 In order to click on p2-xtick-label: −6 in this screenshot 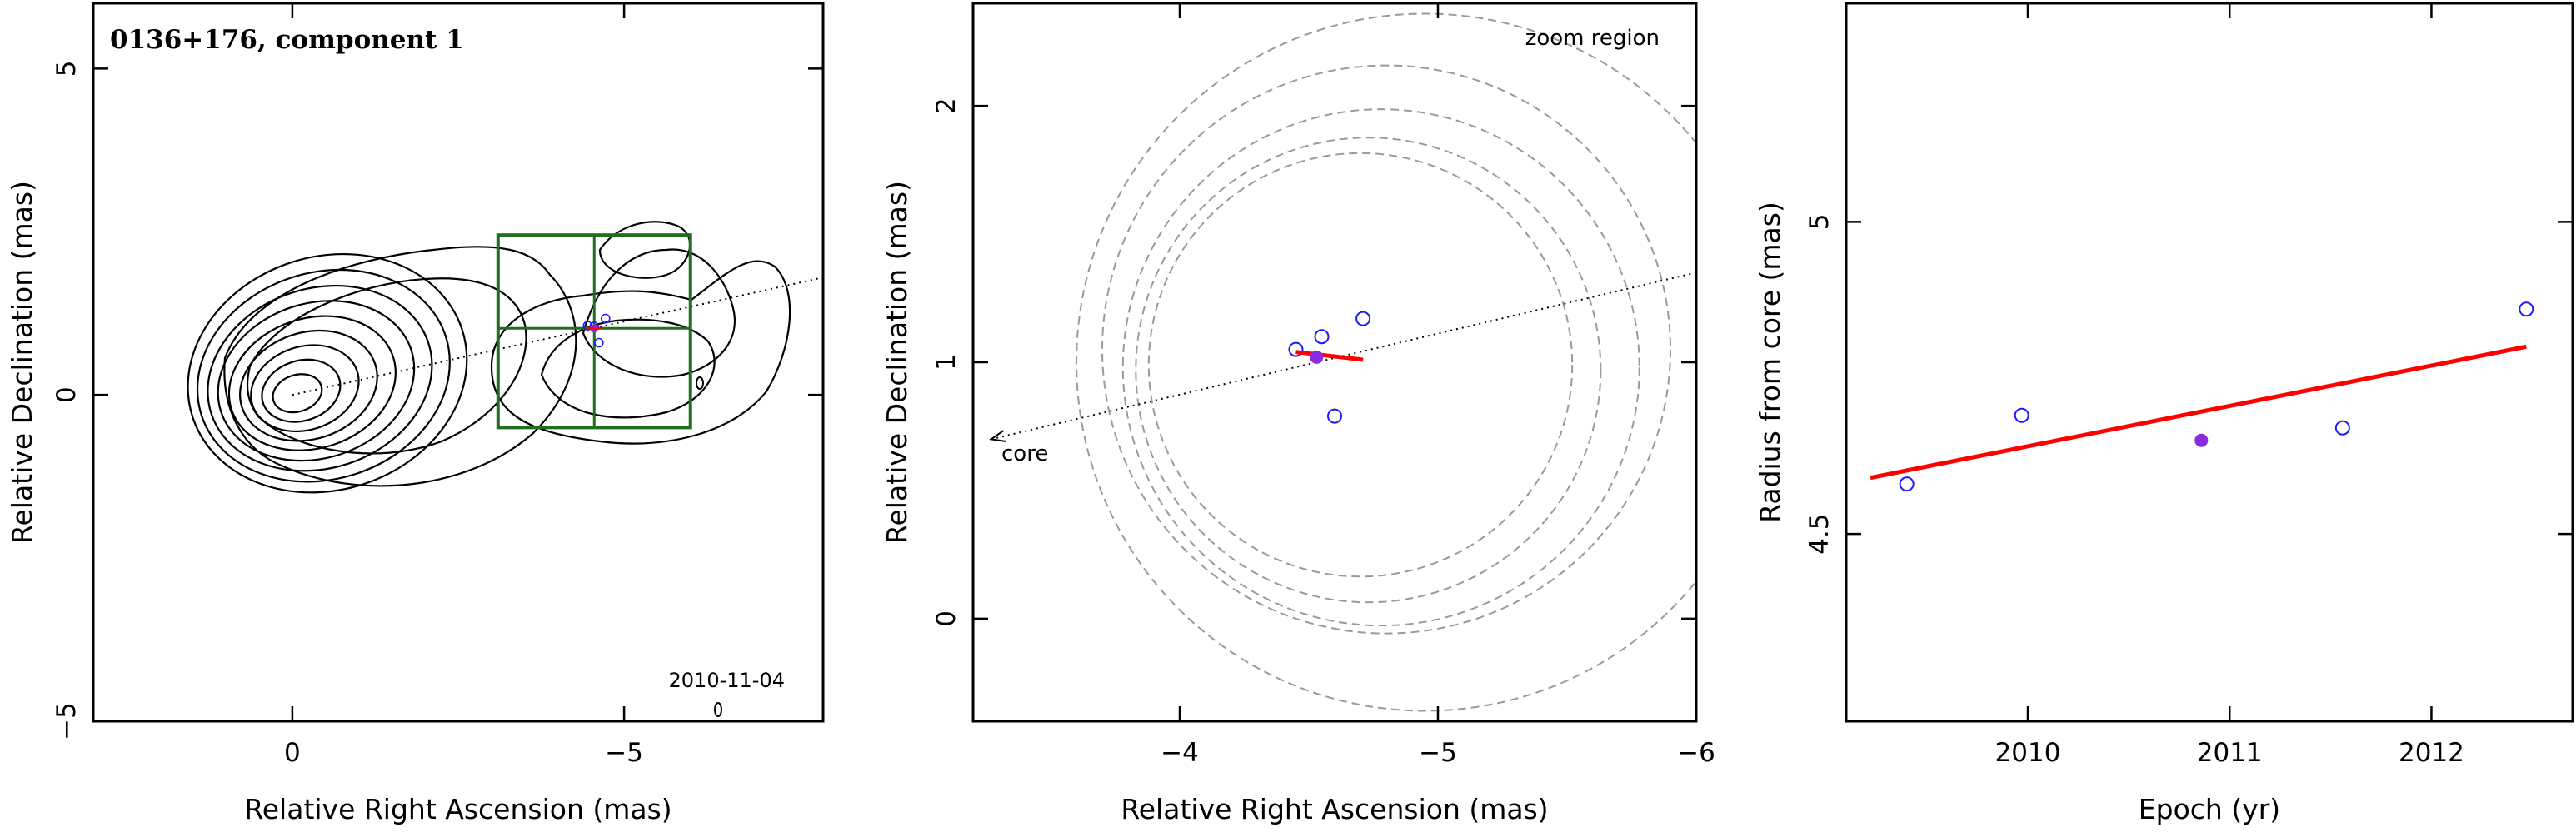, I will do `click(1696, 753)`.